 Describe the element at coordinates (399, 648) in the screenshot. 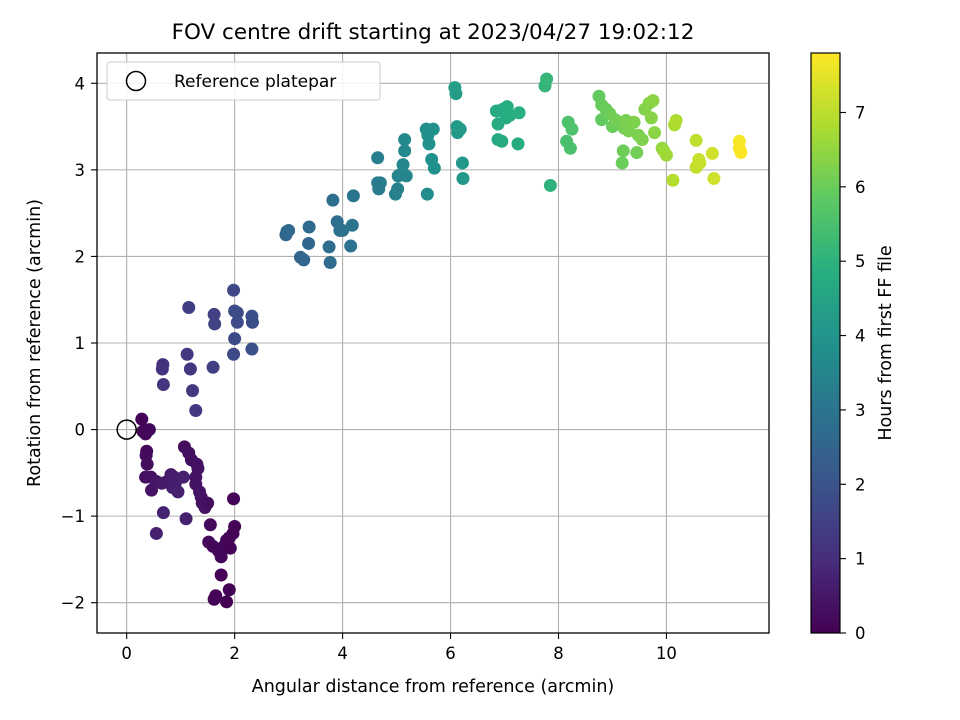

I see `x-axis-ticks: 0 2 4 6 8 10` at that location.